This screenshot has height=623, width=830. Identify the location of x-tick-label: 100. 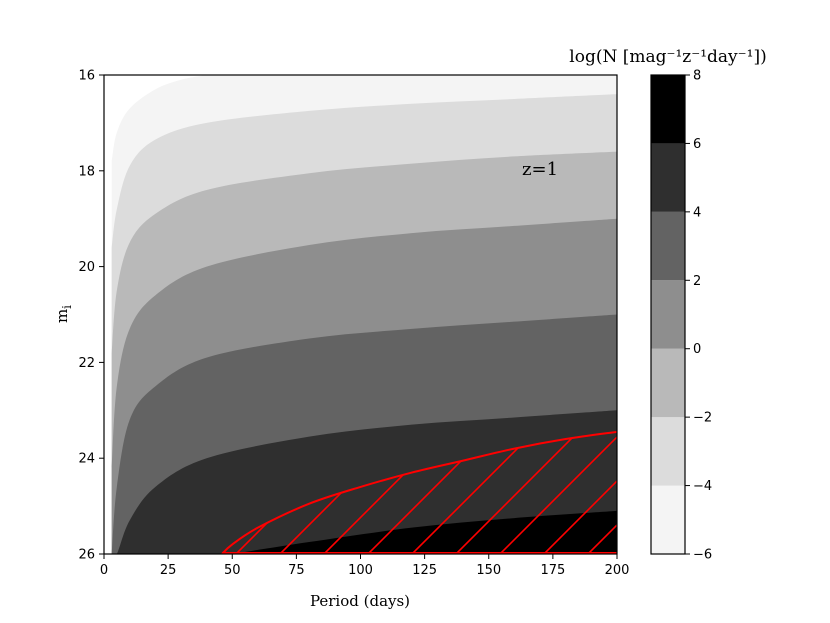
(360, 570).